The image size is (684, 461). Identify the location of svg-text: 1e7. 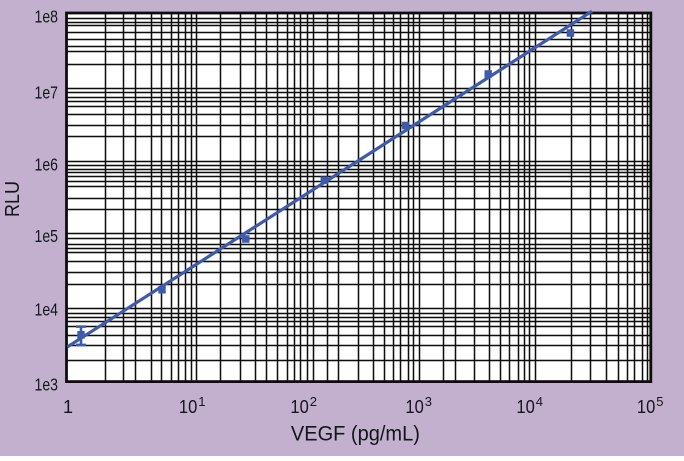
(47, 92).